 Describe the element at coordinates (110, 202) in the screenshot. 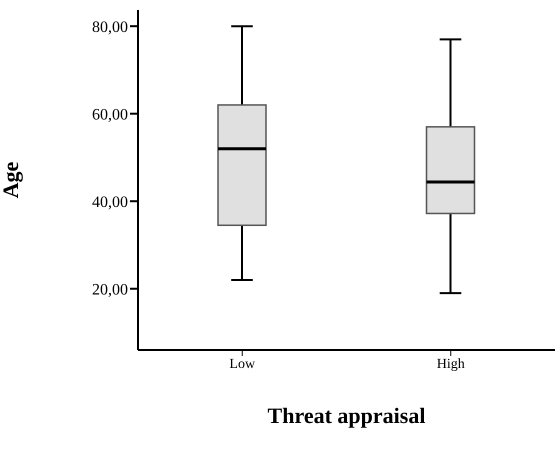

I see `y-tick-label: 40,00` at that location.